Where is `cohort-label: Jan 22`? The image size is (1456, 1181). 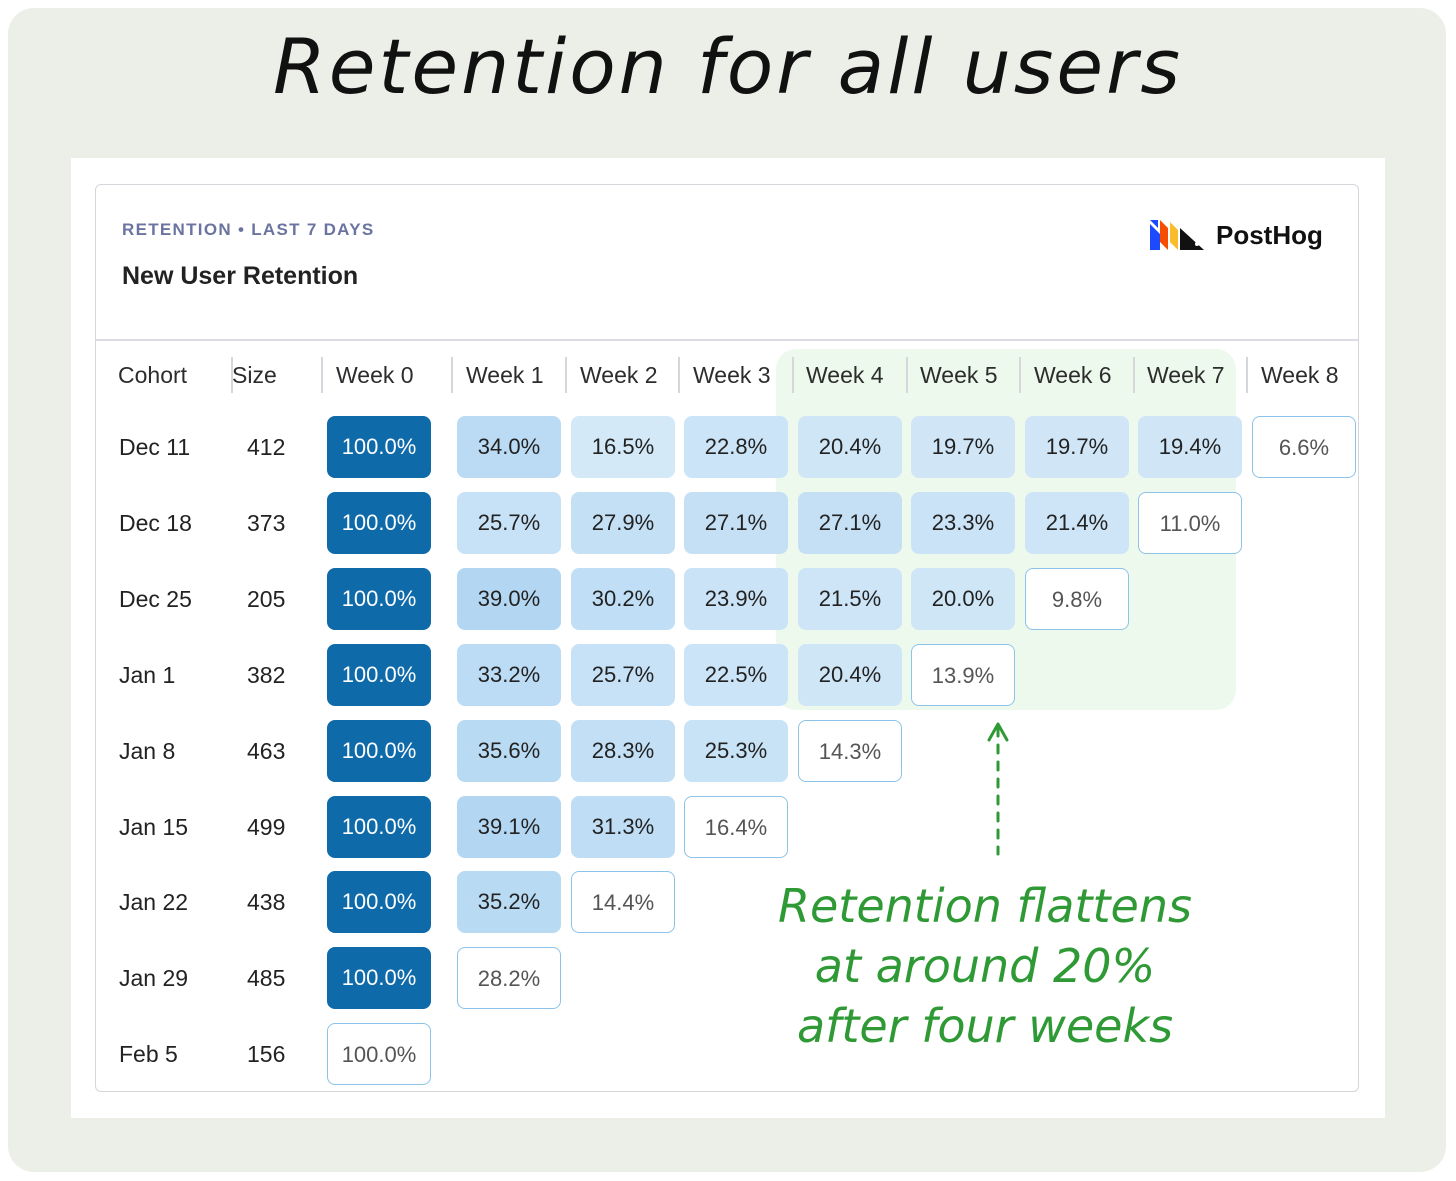
cohort-label: Jan 22 is located at coordinates (154, 902).